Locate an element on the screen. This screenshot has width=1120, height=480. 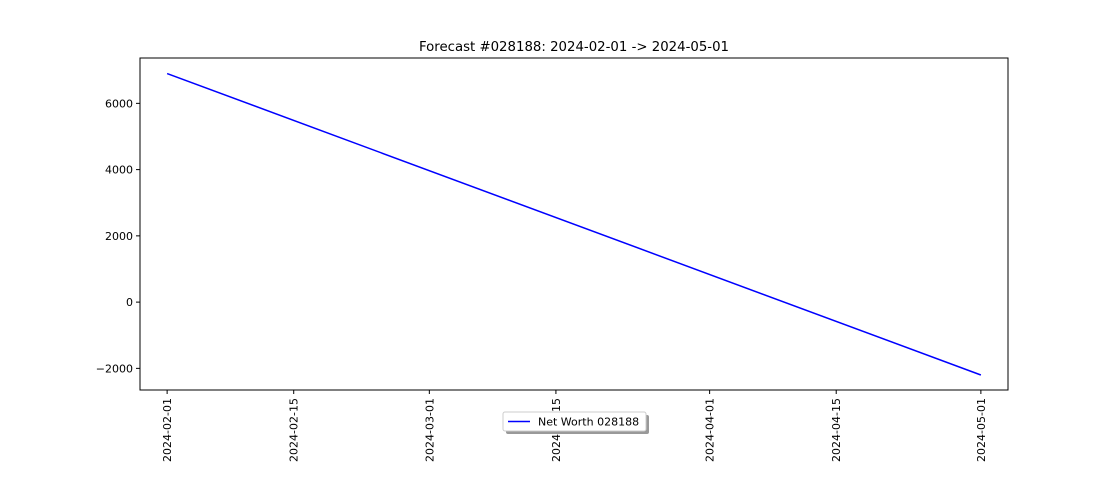
legend: Net Worth 028188 is located at coordinates (575, 422).